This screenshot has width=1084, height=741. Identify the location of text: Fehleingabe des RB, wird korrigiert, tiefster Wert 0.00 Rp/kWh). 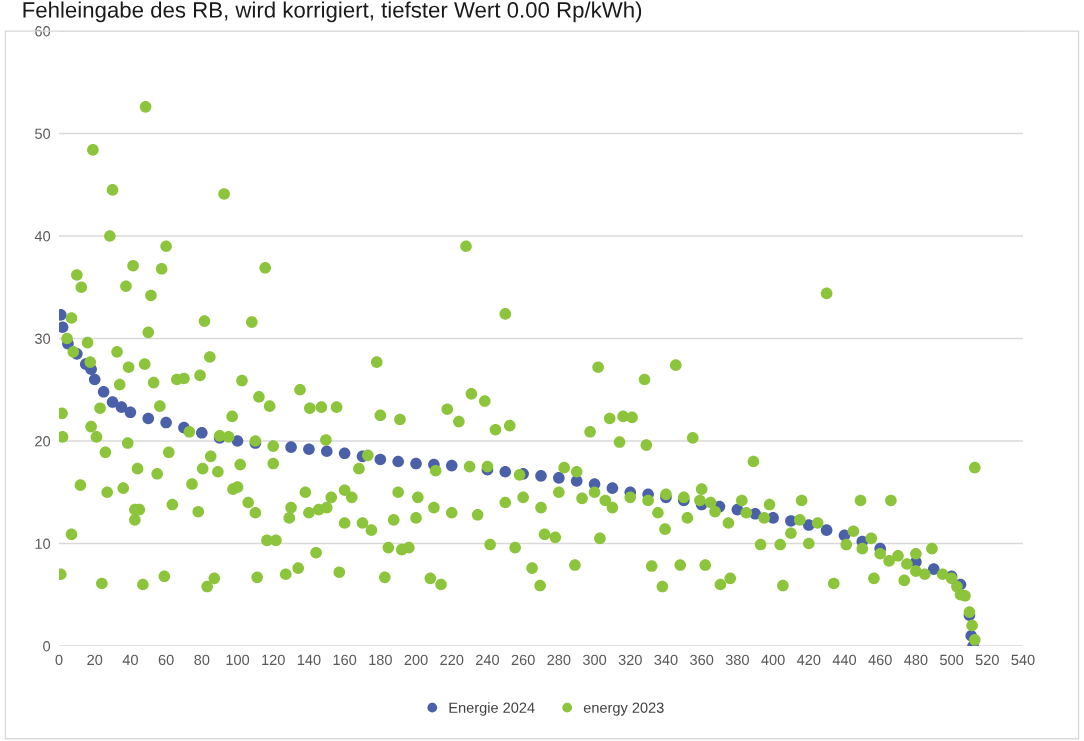
(332, 12).